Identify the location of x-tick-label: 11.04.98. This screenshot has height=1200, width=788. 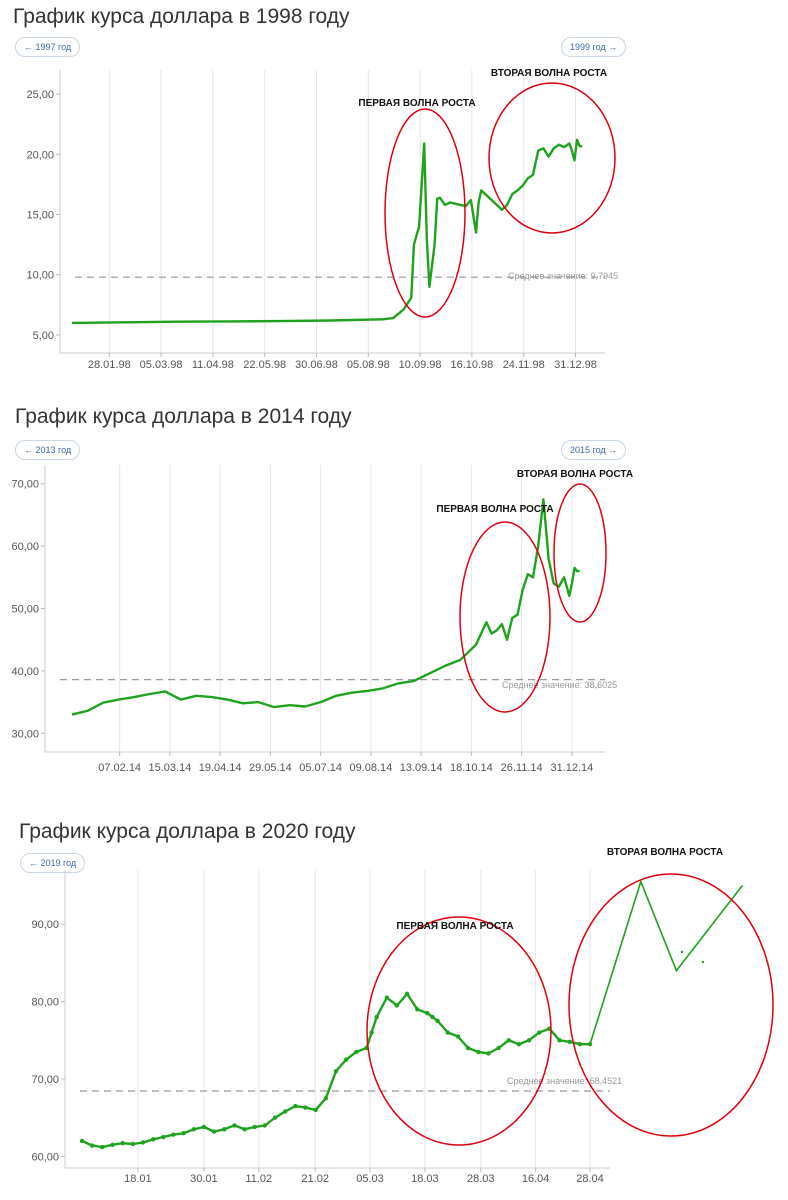
(213, 365).